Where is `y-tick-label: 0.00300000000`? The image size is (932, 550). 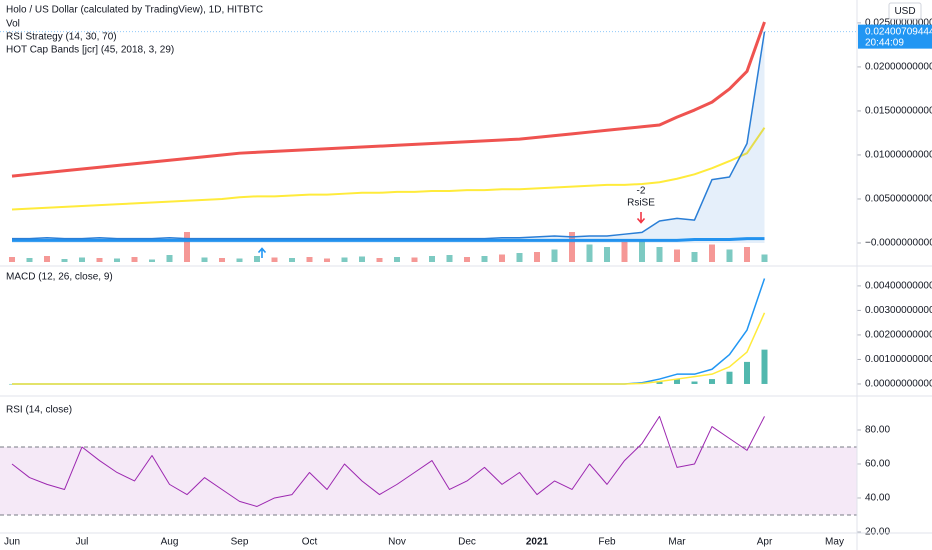 y-tick-label: 0.00300000000 is located at coordinates (898, 310).